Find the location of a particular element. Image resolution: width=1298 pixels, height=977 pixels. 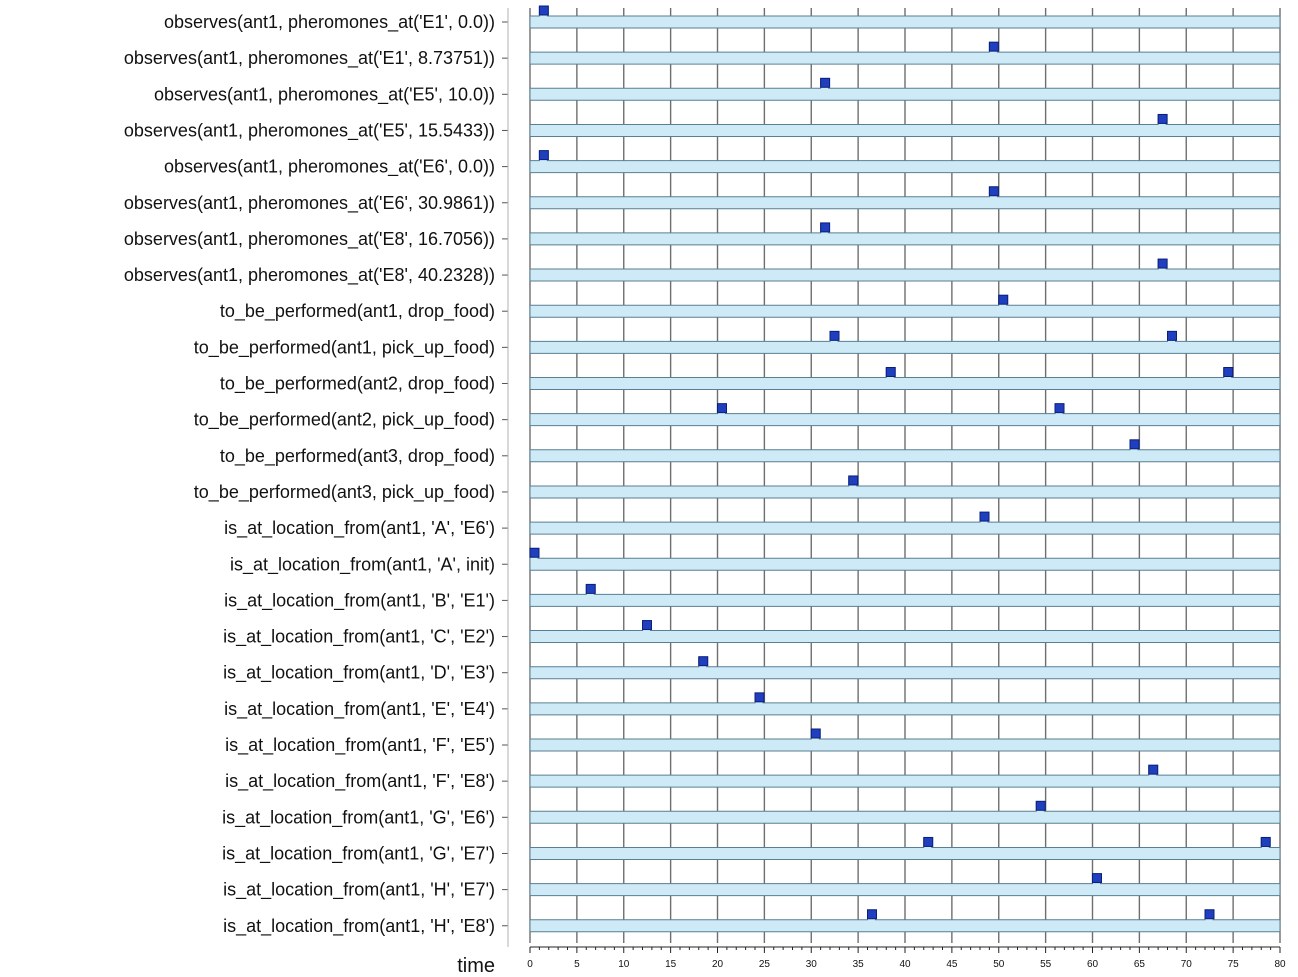

row-label: is_at_location_from(ant1, 'B', 'E1') is located at coordinates (359, 600).